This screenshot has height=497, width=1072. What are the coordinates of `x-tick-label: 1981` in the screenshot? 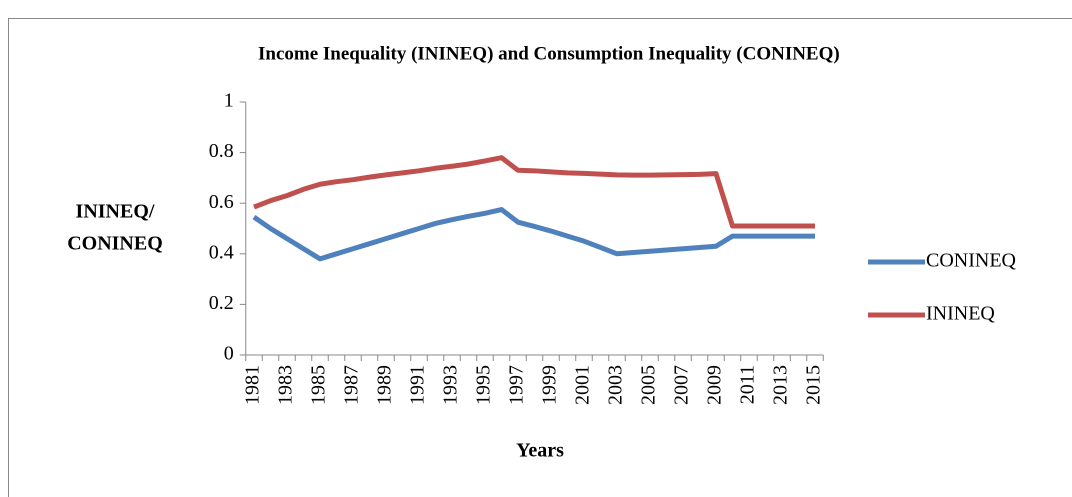 It's located at (253, 385).